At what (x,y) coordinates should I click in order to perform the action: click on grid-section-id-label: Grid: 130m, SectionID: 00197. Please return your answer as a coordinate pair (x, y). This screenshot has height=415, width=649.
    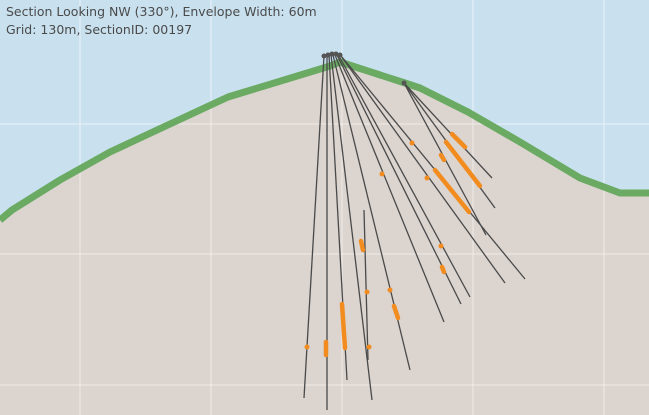
    Looking at the image, I should click on (99, 29).